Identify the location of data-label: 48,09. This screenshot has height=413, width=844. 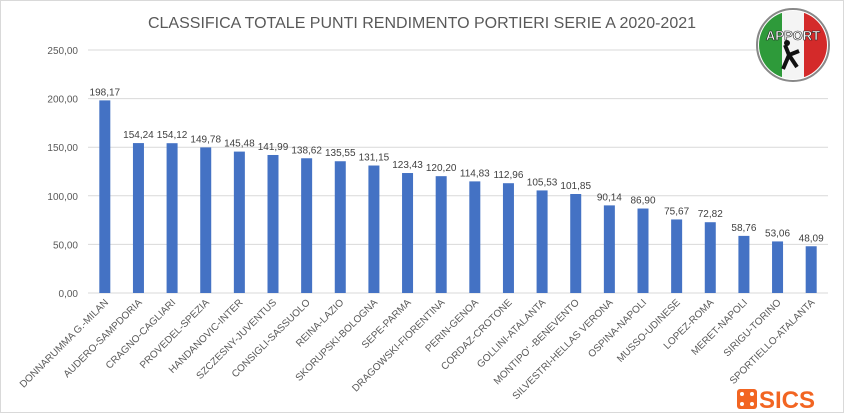
(811, 238).